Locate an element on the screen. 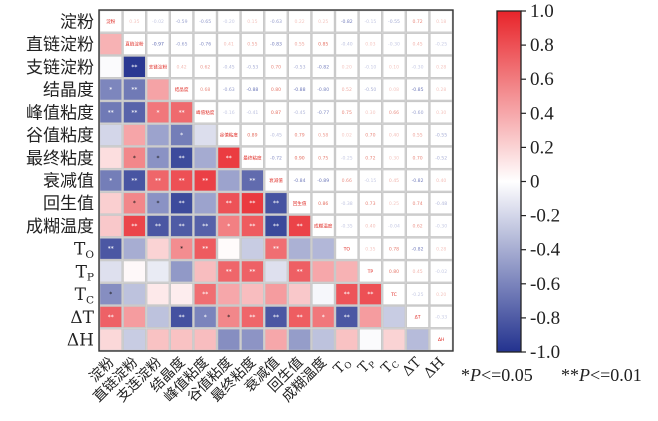  heatmap-cell: -0.45 is located at coordinates (276, 135).